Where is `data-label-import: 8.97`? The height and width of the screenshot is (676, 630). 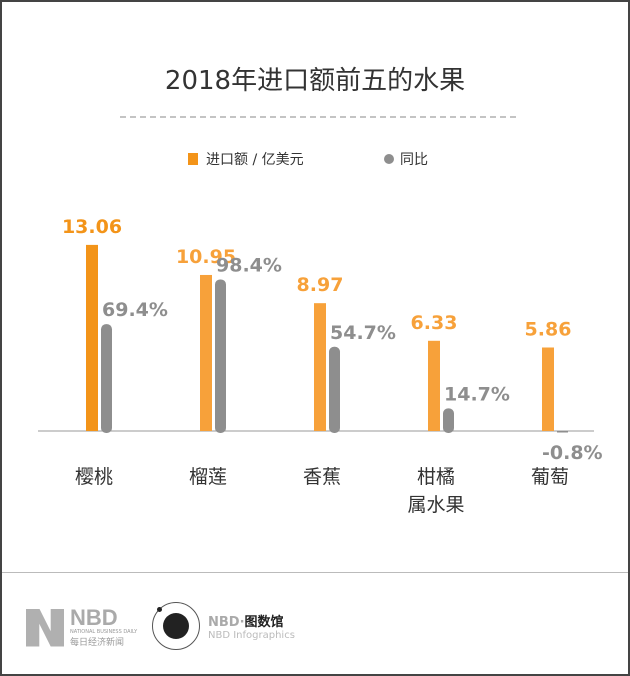
data-label-import: 8.97 is located at coordinates (320, 285).